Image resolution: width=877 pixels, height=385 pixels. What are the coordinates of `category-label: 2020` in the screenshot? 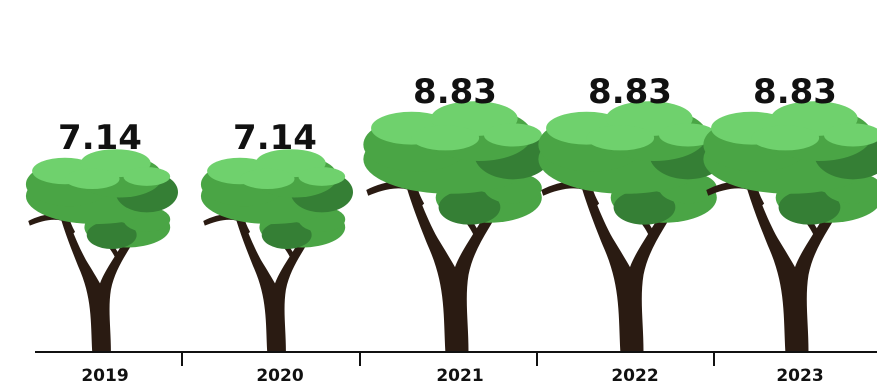 It's located at (279, 375).